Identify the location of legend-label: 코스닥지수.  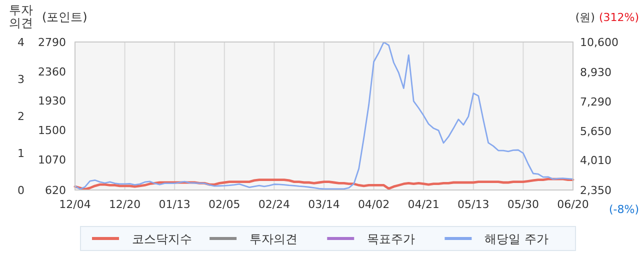
(162, 239).